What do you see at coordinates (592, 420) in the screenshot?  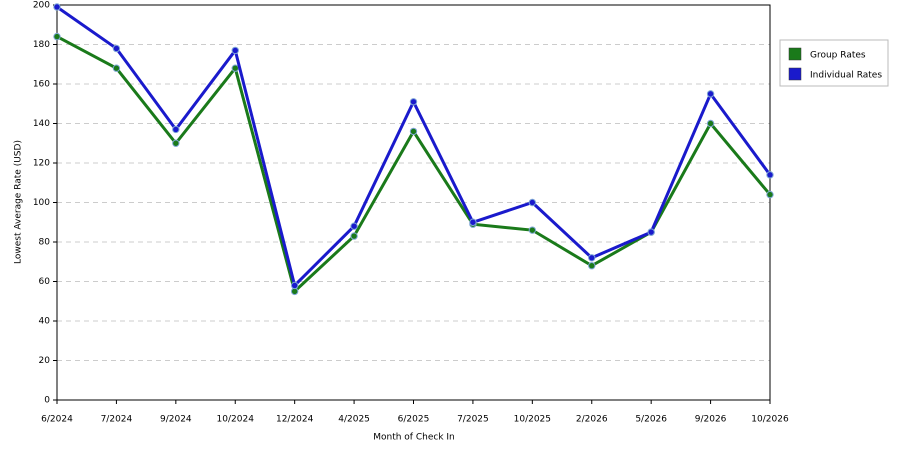 I see `x-tick-label: 2/2026` at bounding box center [592, 420].